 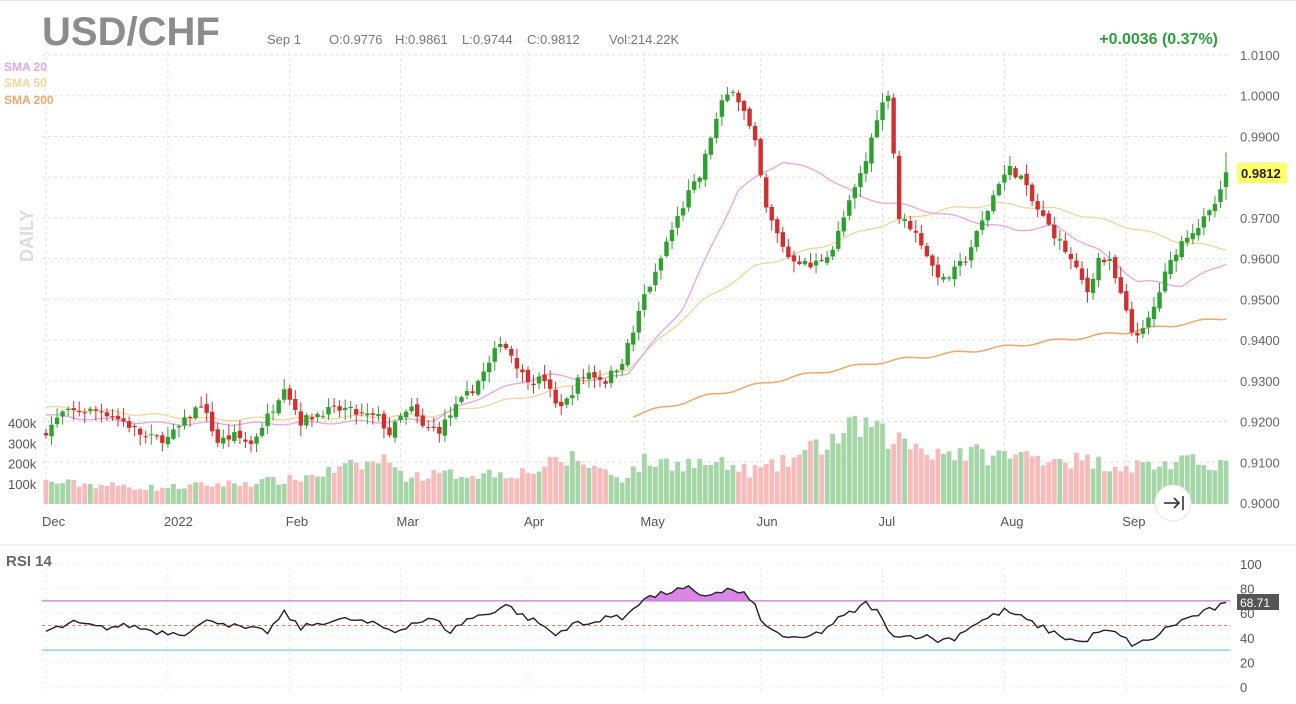 I want to click on arrow-right-bar-icon, so click(x=1174, y=503).